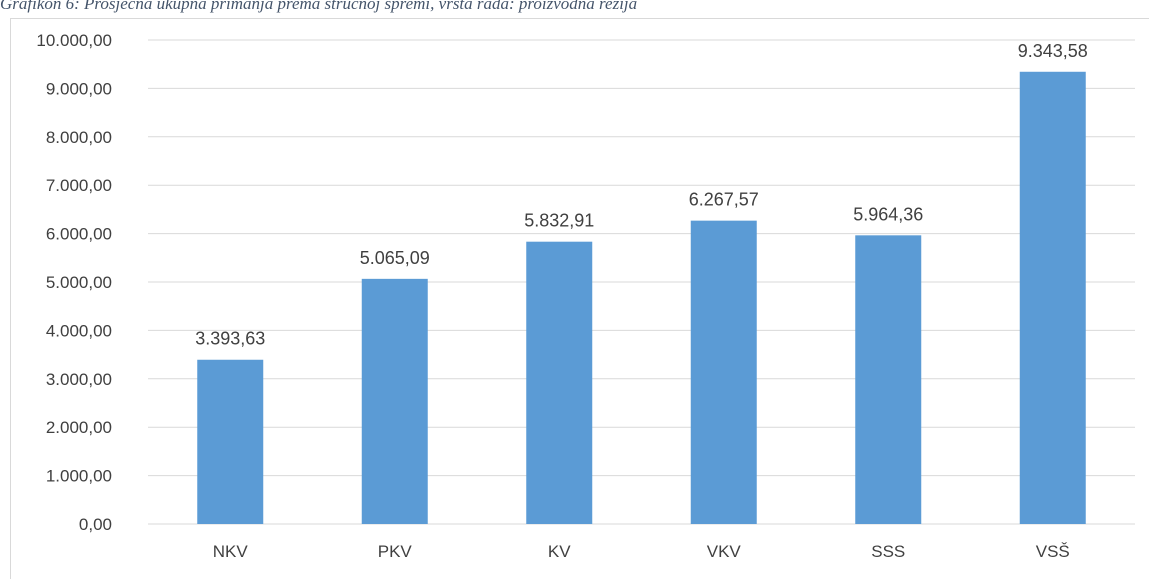  What do you see at coordinates (79, 88) in the screenshot?
I see `y-tick-label: 9.000,00` at bounding box center [79, 88].